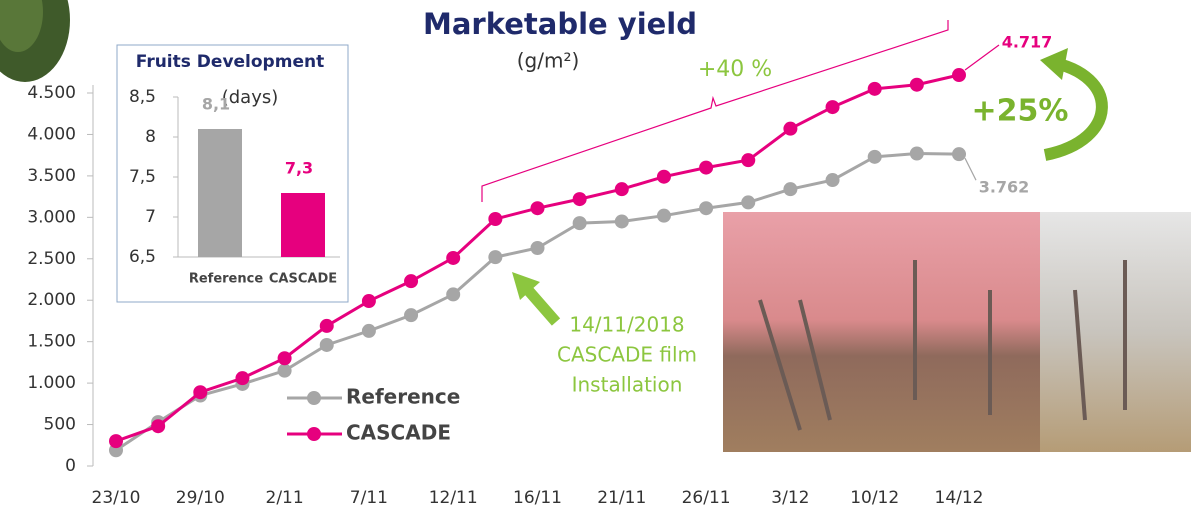  Describe the element at coordinates (715, 111) in the screenshot. I see `brace` at that location.